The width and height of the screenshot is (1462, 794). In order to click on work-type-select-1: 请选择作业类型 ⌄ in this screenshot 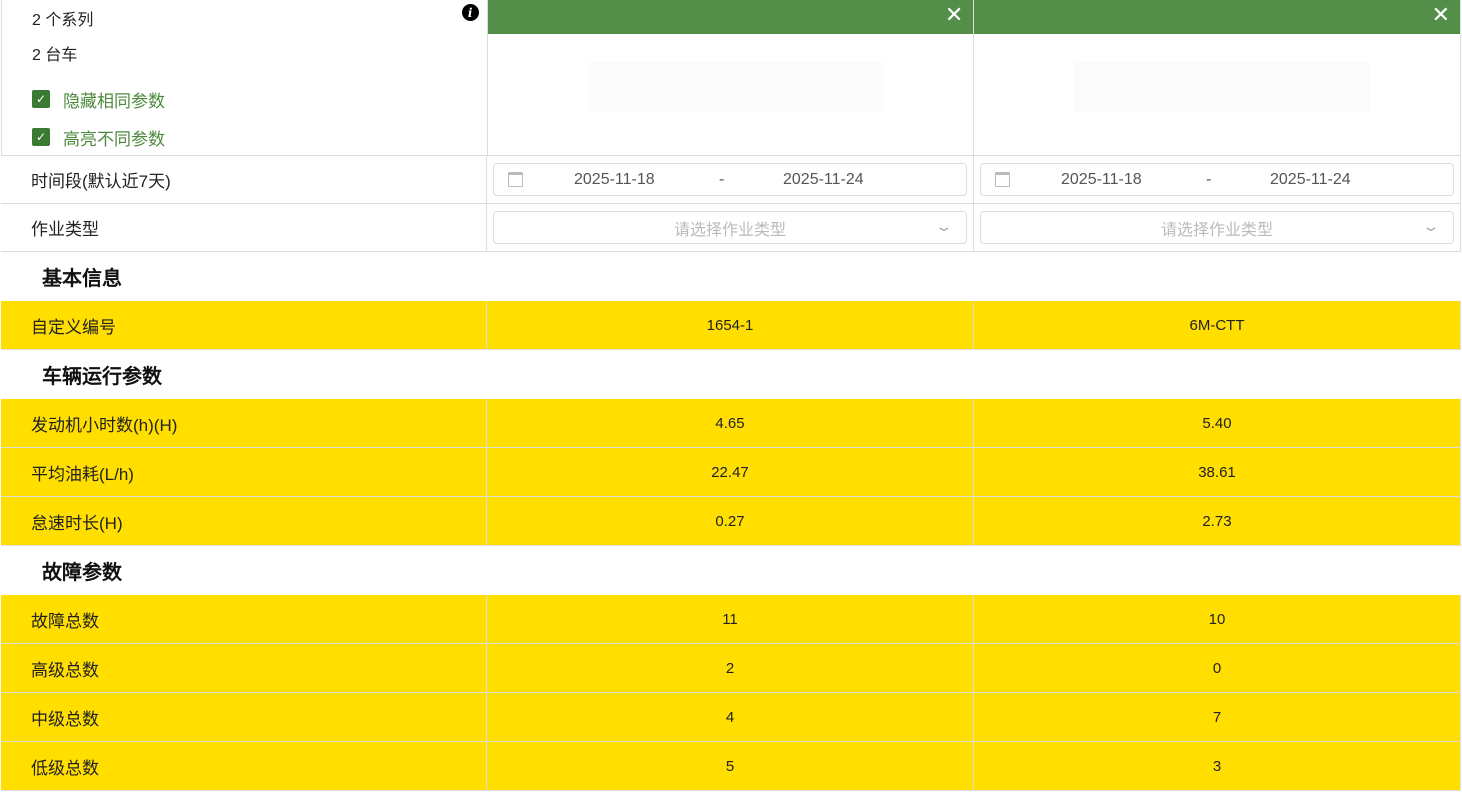, I will do `click(730, 227)`.